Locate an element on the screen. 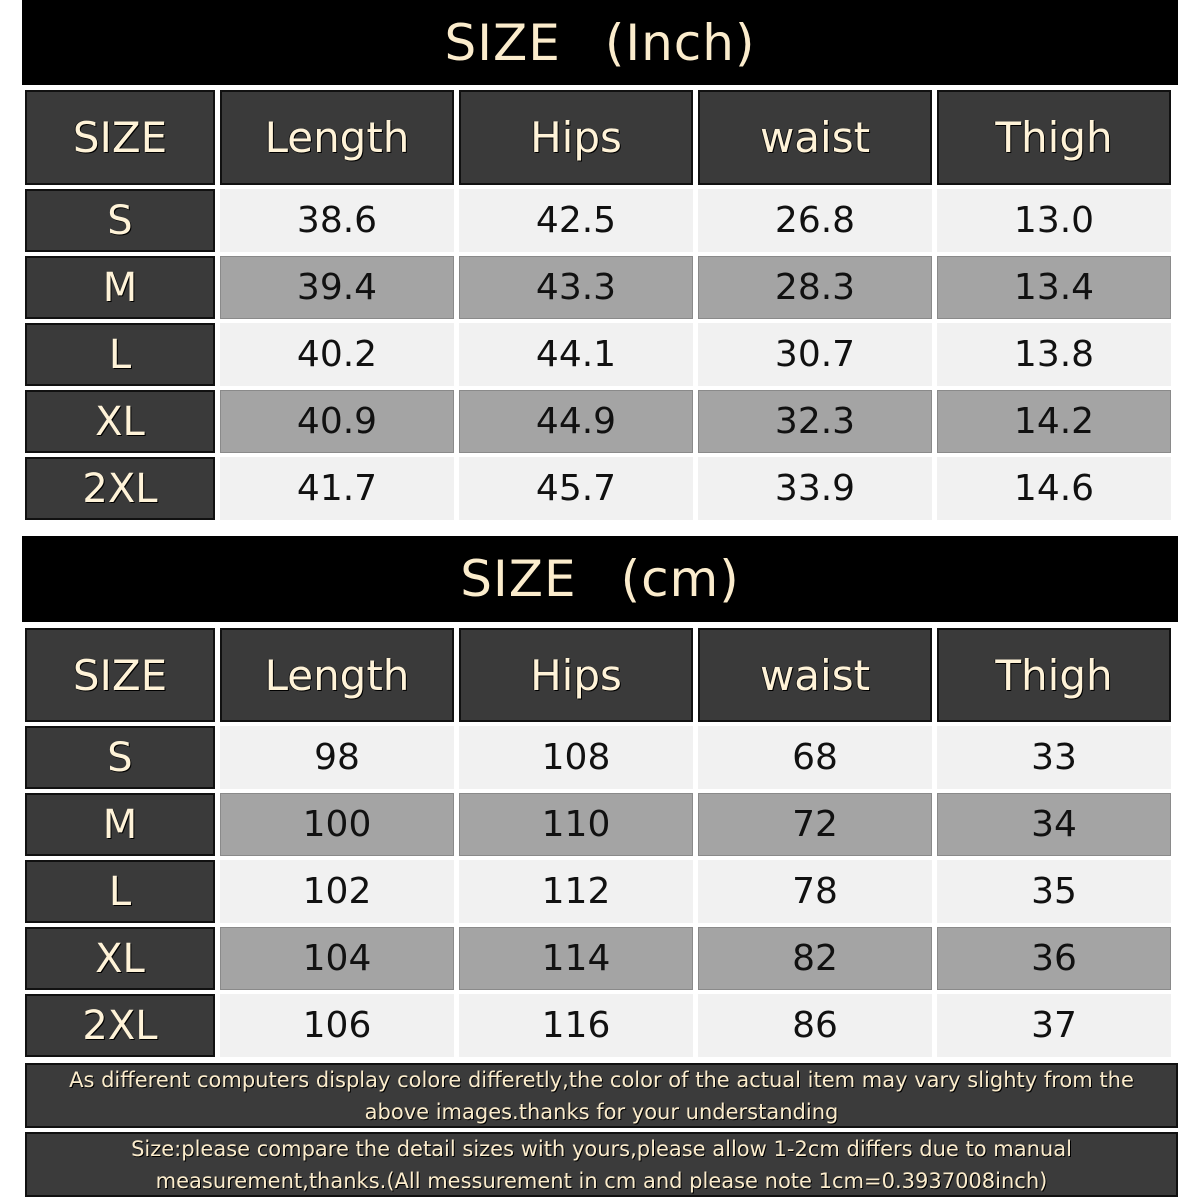 The image size is (1200, 1200). inch-cell-hips: 43.3 is located at coordinates (576, 287).